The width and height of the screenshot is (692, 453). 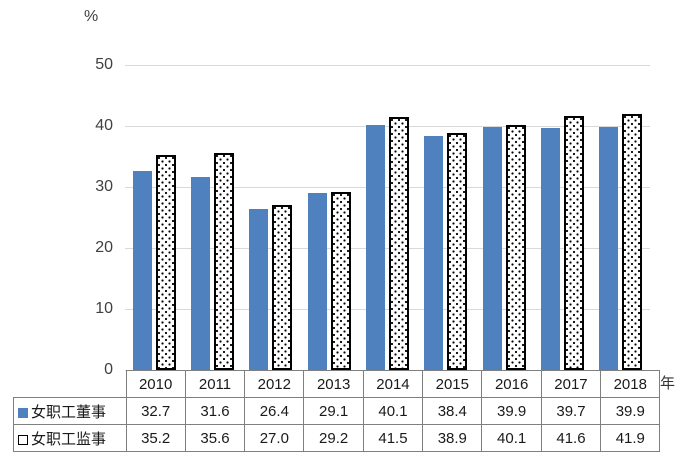 What do you see at coordinates (329, 217) in the screenshot?
I see `bar-group-2013` at bounding box center [329, 217].